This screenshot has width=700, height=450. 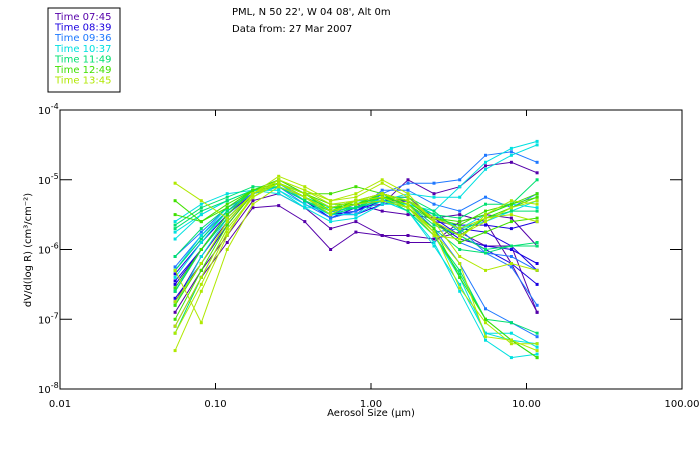 What do you see at coordinates (526, 404) in the screenshot?
I see `x-tick-label: 10.00` at bounding box center [526, 404].